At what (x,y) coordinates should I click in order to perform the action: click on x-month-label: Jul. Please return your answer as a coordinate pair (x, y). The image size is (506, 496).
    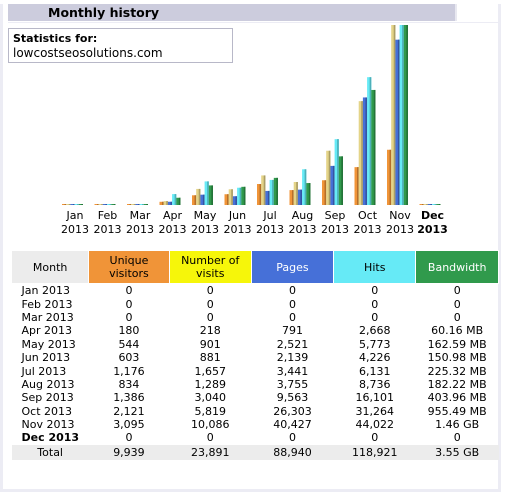
    Looking at the image, I should click on (269, 215).